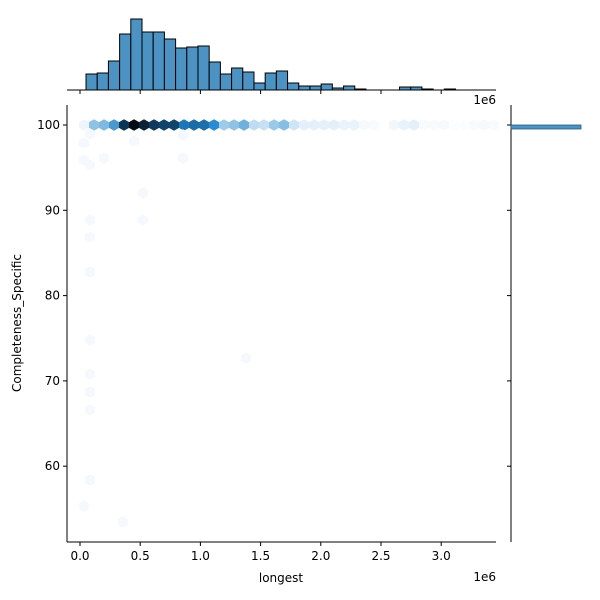 Image resolution: width=600 pixels, height=600 pixels. What do you see at coordinates (140, 556) in the screenshot?
I see `x-tick-label: 0.5` at bounding box center [140, 556].